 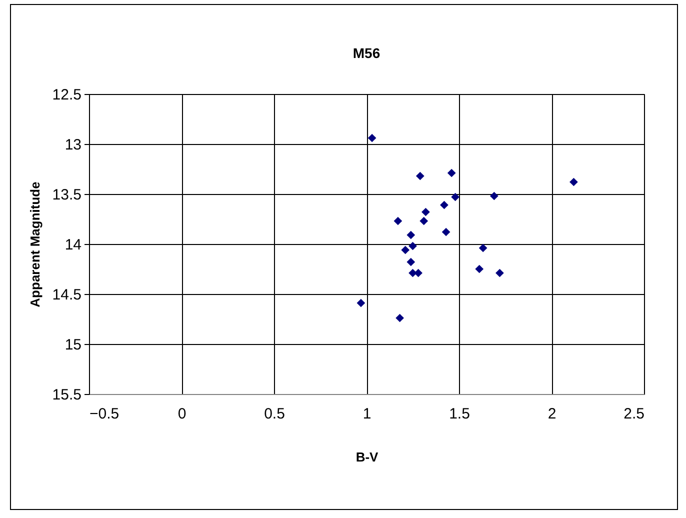 What do you see at coordinates (367, 414) in the screenshot?
I see `x-tick-label: 1` at bounding box center [367, 414].